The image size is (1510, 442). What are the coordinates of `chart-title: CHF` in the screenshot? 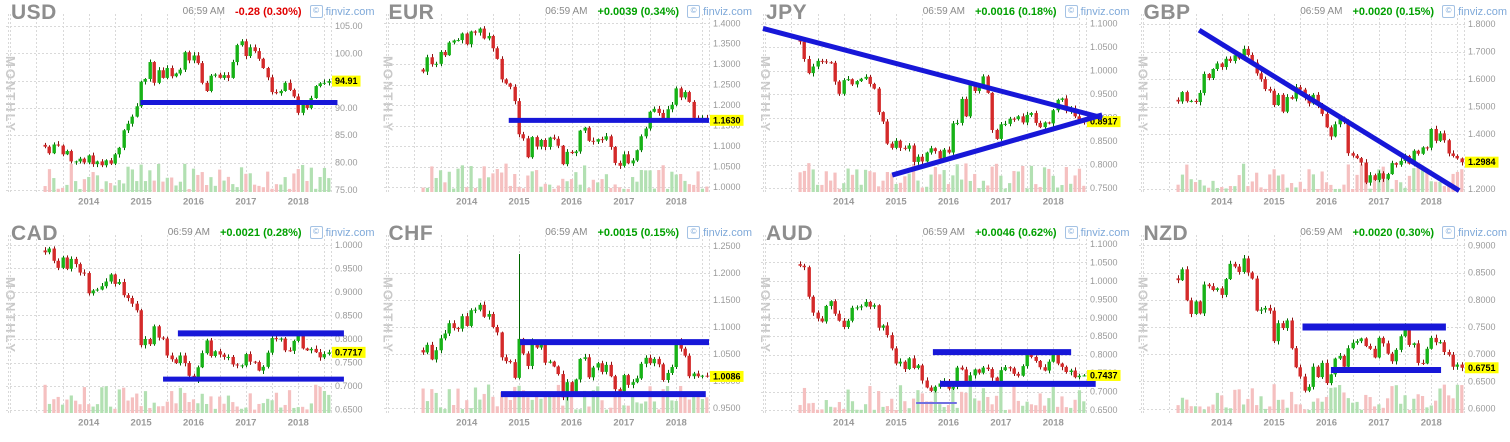 It's located at (411, 233).